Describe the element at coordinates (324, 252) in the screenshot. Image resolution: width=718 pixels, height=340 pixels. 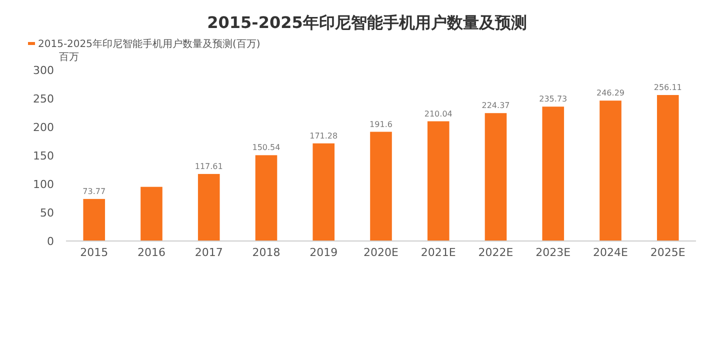
I see `x-tick-label: 2019` at that location.